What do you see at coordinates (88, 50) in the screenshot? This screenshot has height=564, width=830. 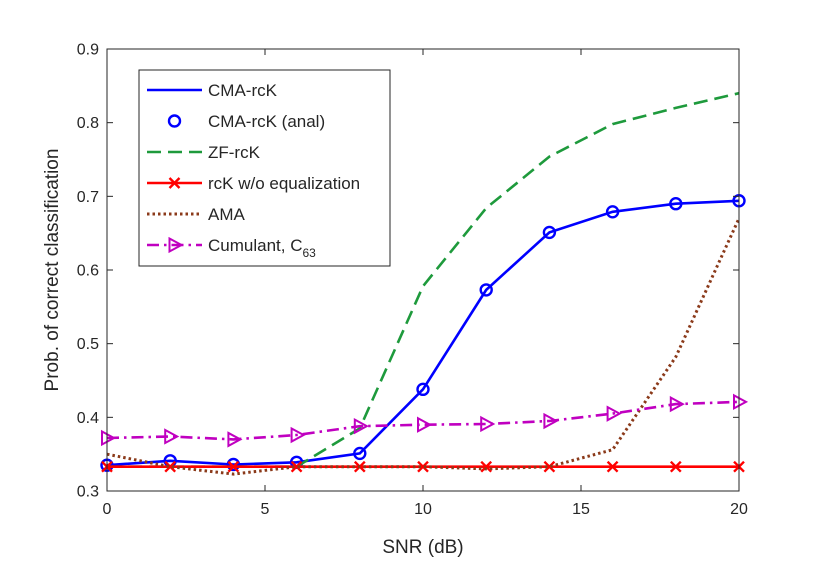 I see `y-tick-label-6: 0.9` at bounding box center [88, 50].